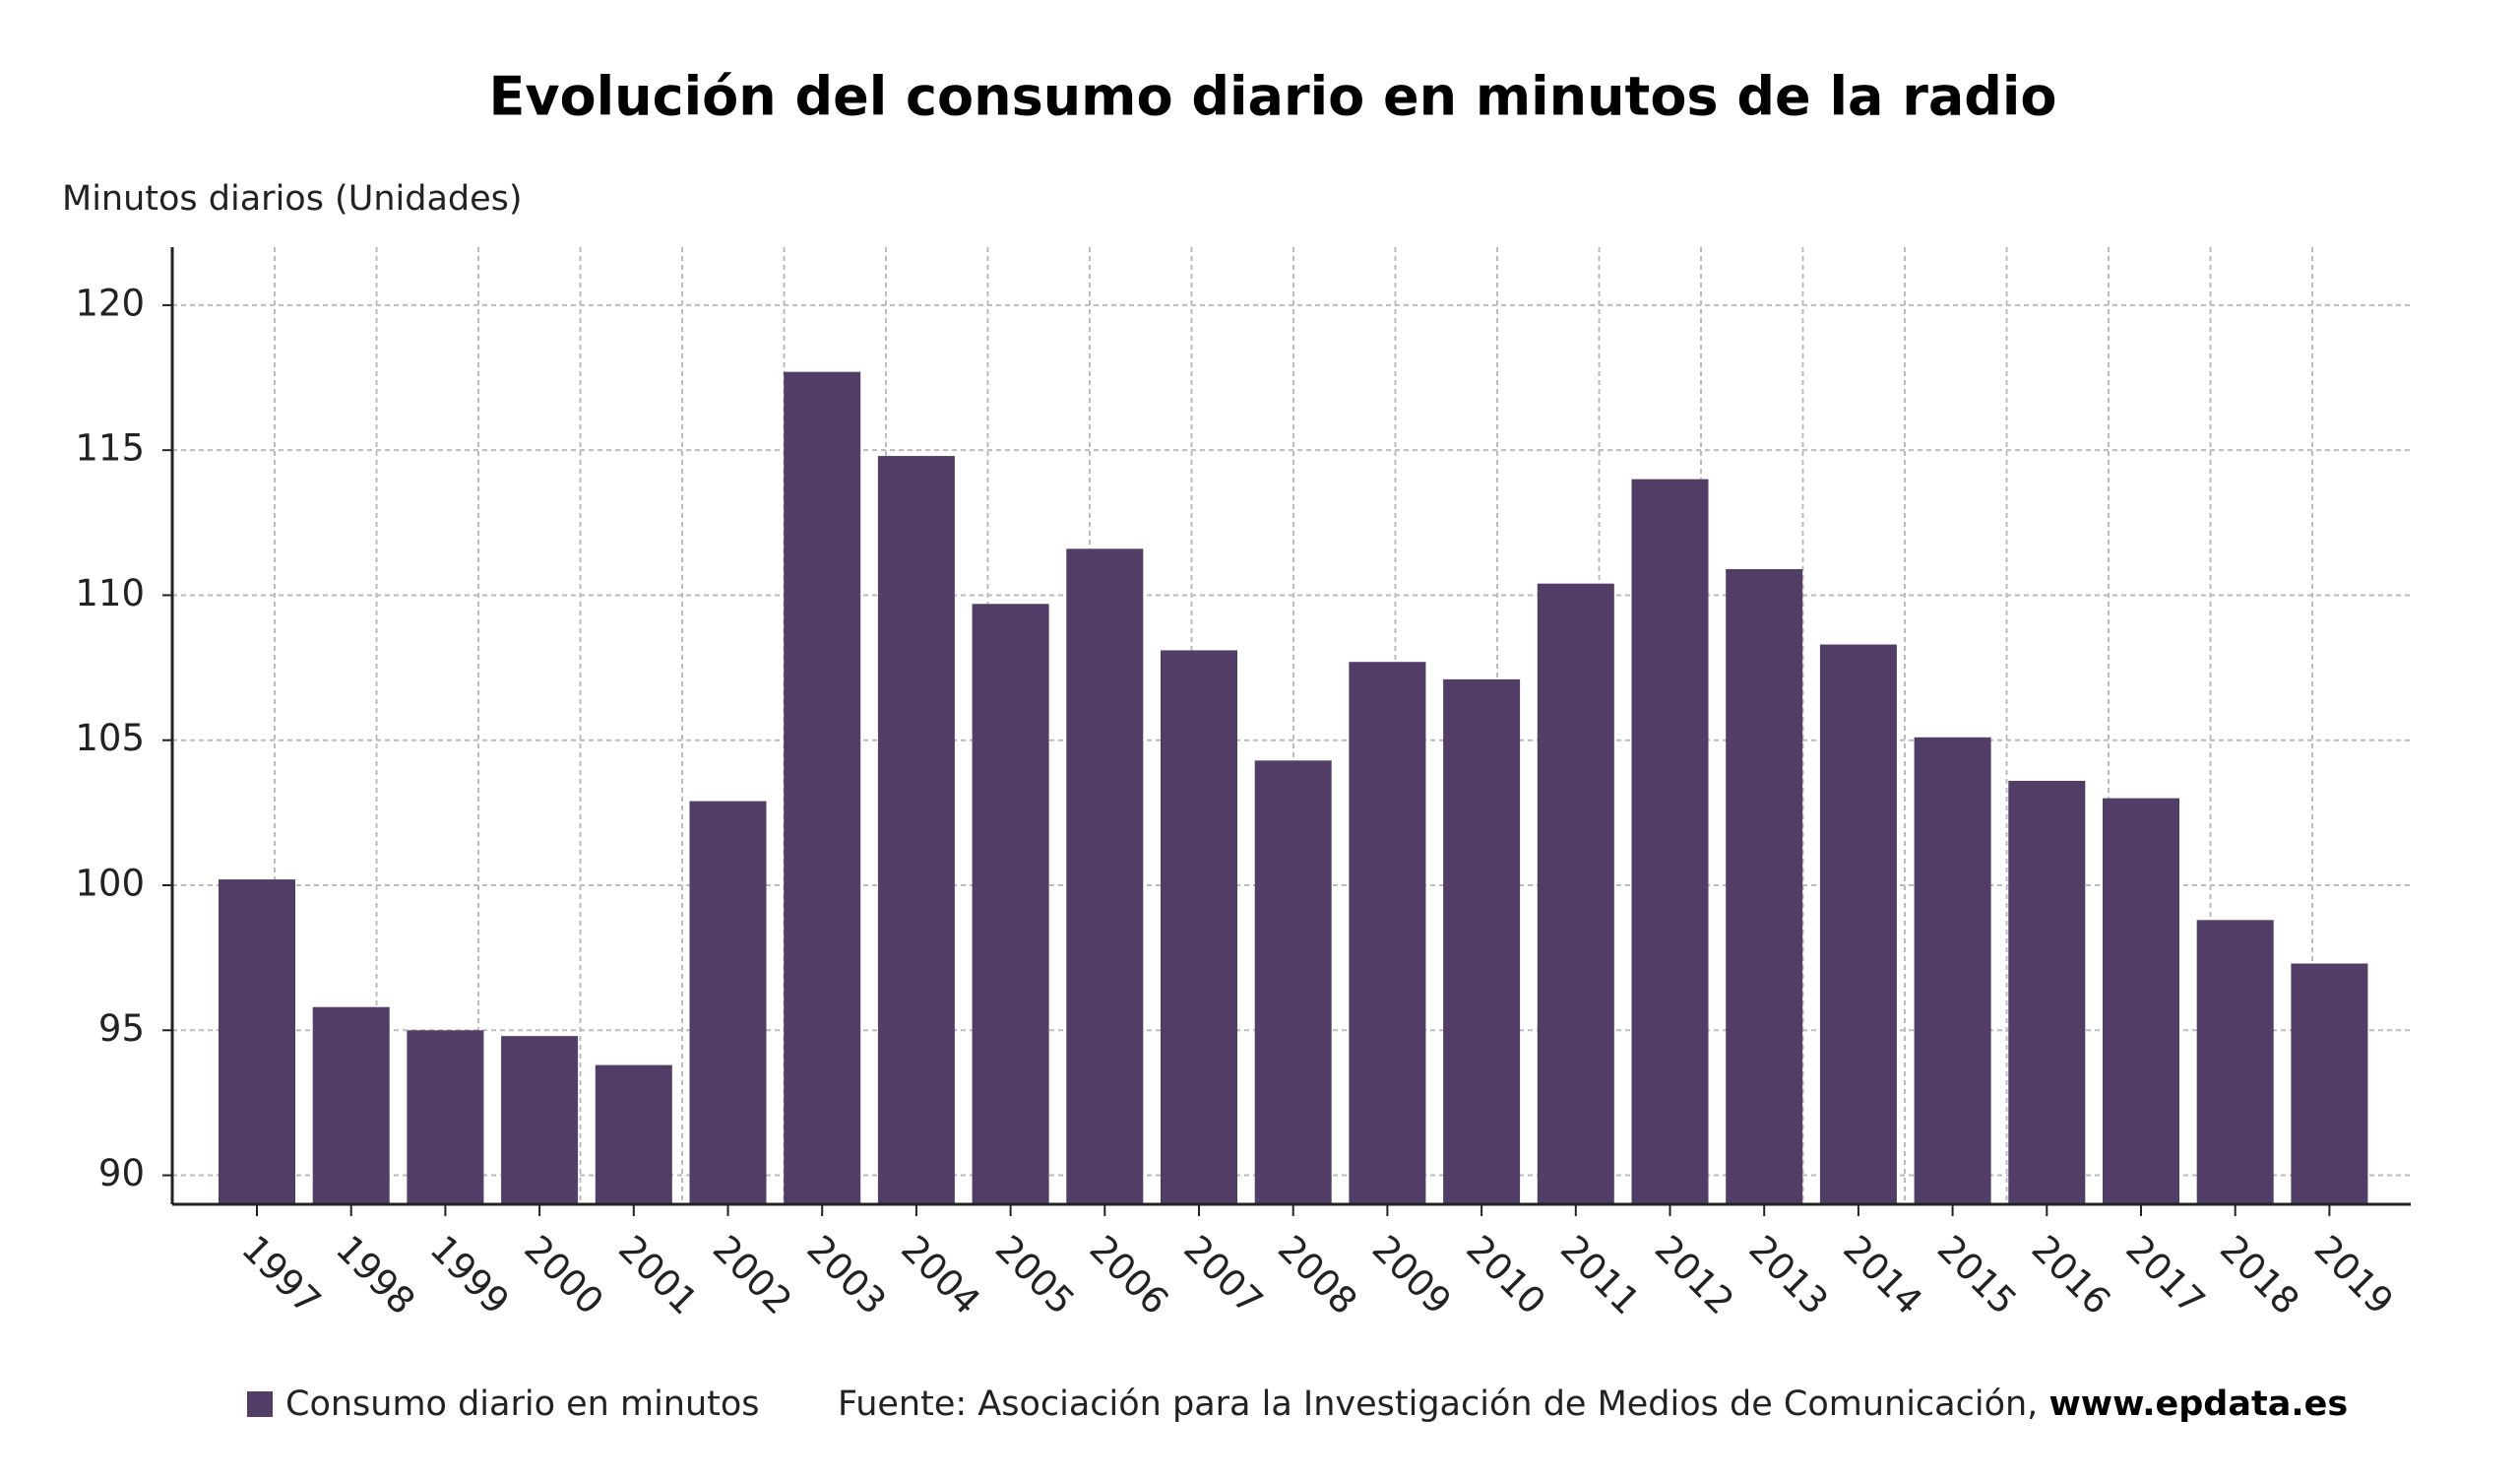 This screenshot has width=2520, height=1480. What do you see at coordinates (260, 1404) in the screenshot?
I see `legend-swatch` at bounding box center [260, 1404].